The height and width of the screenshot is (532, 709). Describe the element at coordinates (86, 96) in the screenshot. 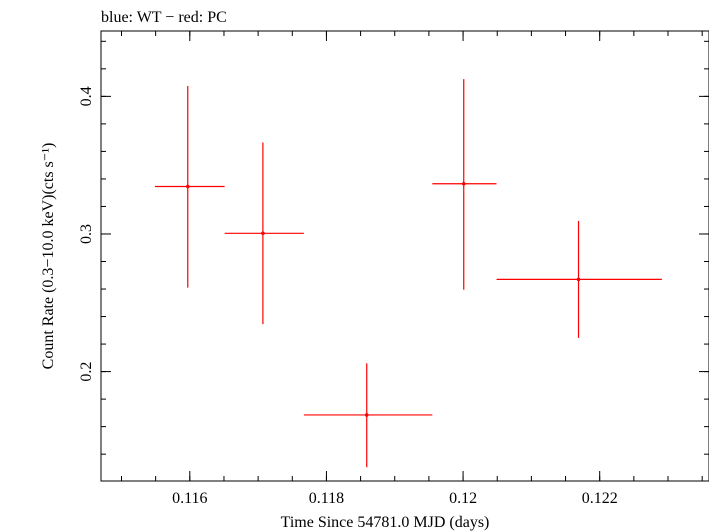

I see `y-tick-label: 0.4` at that location.